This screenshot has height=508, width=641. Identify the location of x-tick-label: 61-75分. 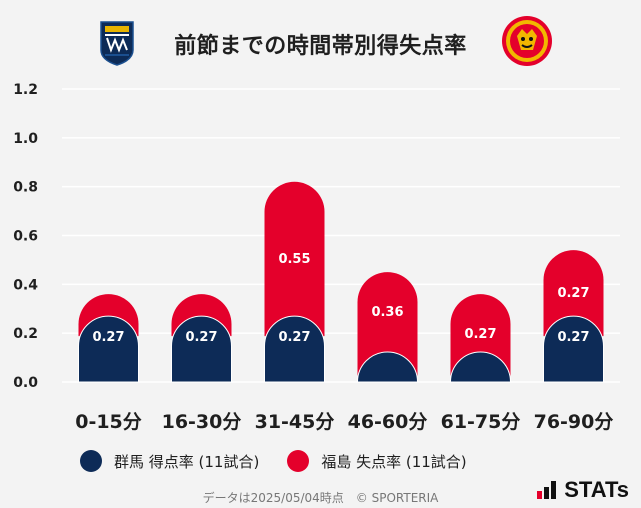
(481, 422).